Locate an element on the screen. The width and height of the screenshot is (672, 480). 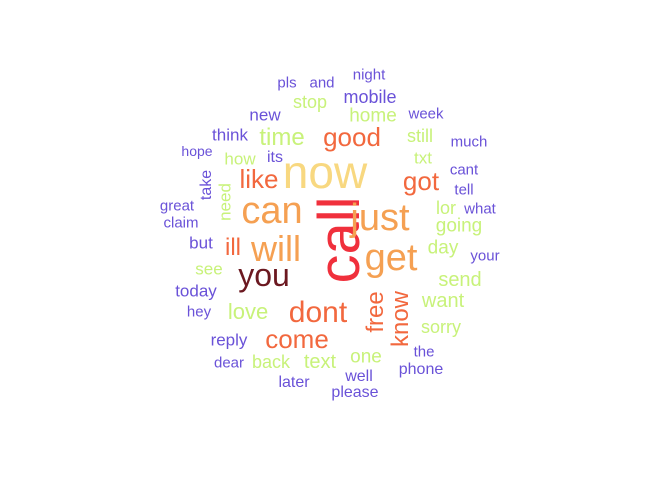
word-hope: hope is located at coordinates (197, 151).